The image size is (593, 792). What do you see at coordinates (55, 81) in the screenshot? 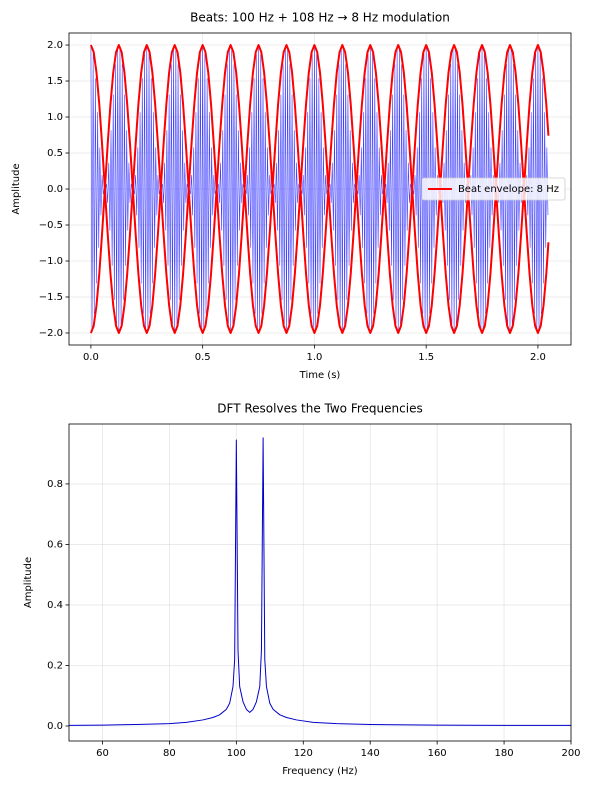
I see `y-tick-label: 1.5` at bounding box center [55, 81].